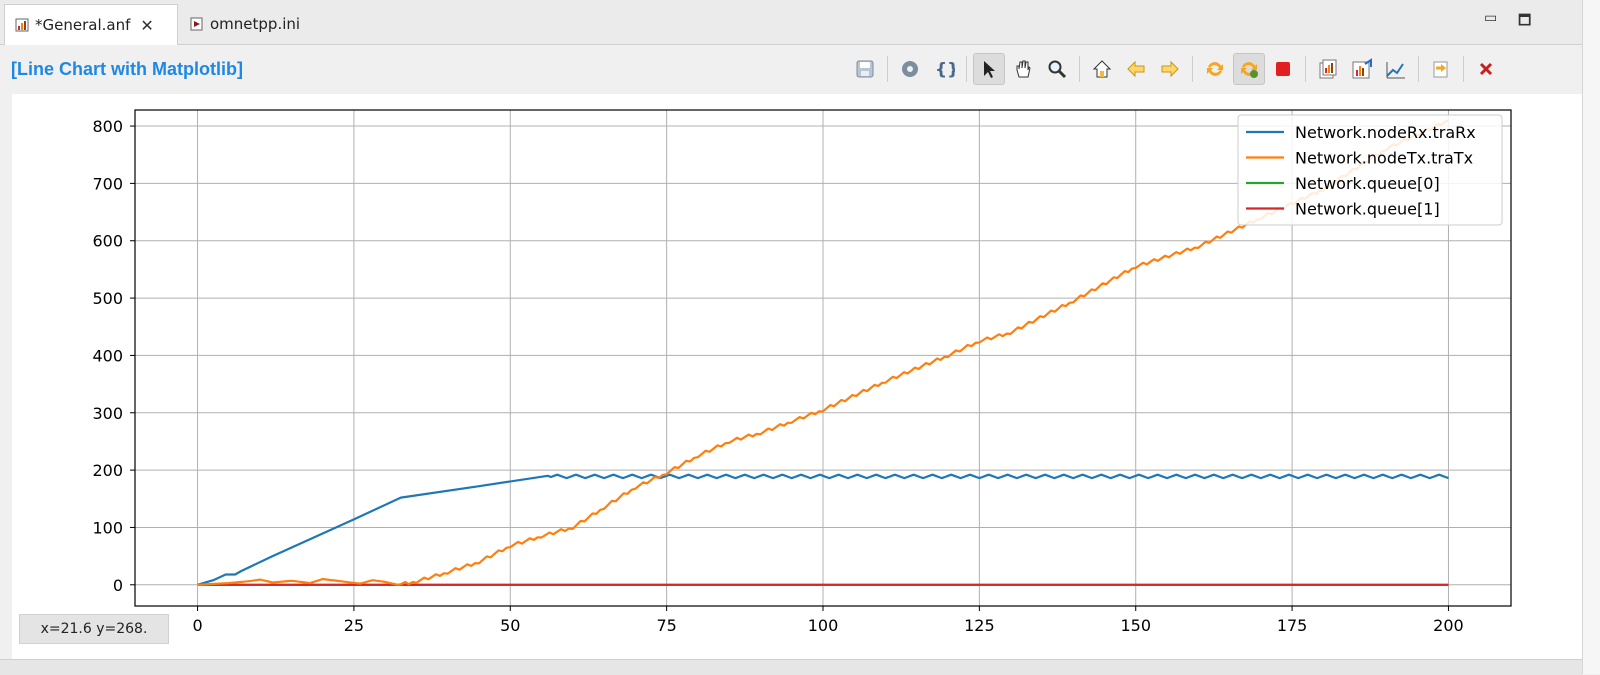  I want to click on minimize-icon: ▭, so click(1491, 18).